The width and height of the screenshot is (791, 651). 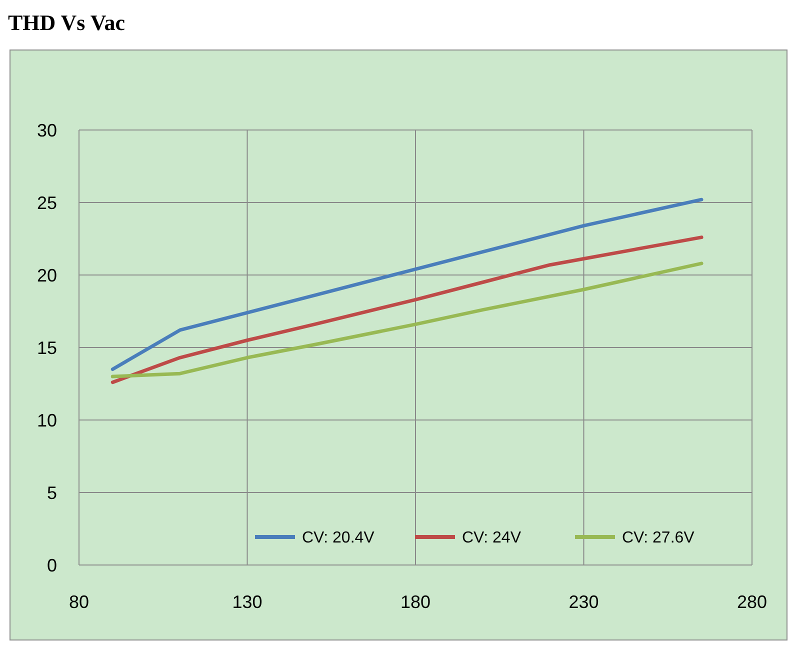 What do you see at coordinates (79, 602) in the screenshot?
I see `x-tick-label: 80` at bounding box center [79, 602].